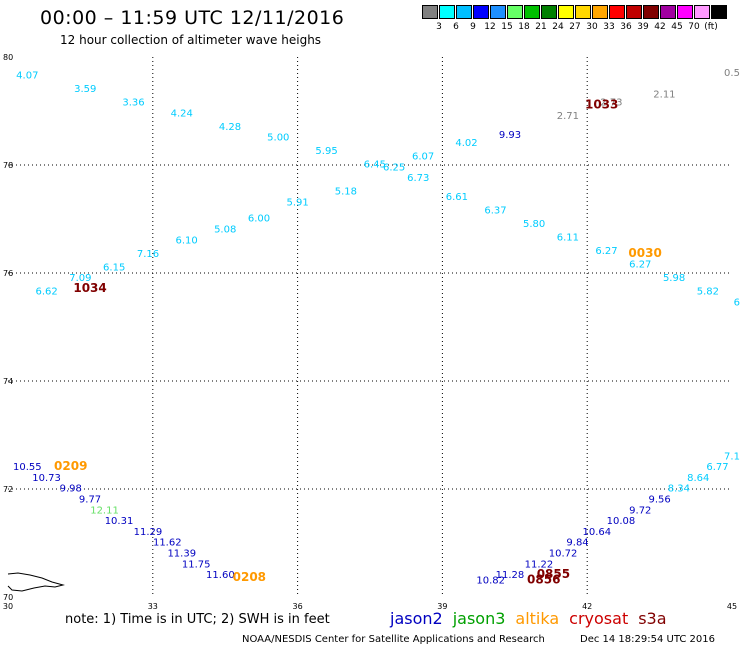  Describe the element at coordinates (652, 618) in the screenshot. I see `legend-item-s3a: s3a` at that location.